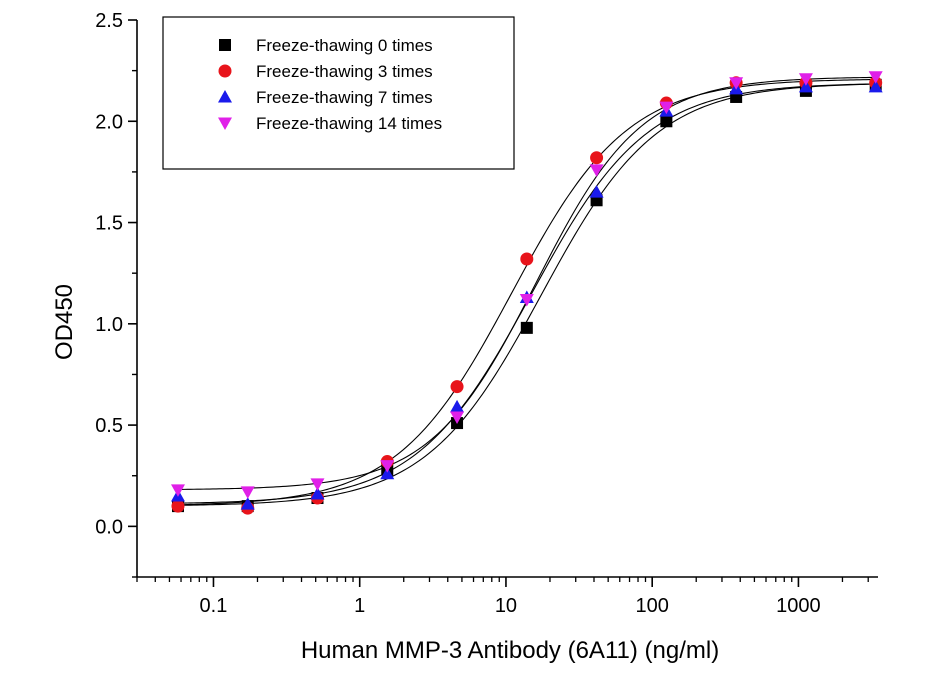 The image size is (933, 700). What do you see at coordinates (344, 71) in the screenshot?
I see `legend-label: Freeze-thawing 3 times` at bounding box center [344, 71].